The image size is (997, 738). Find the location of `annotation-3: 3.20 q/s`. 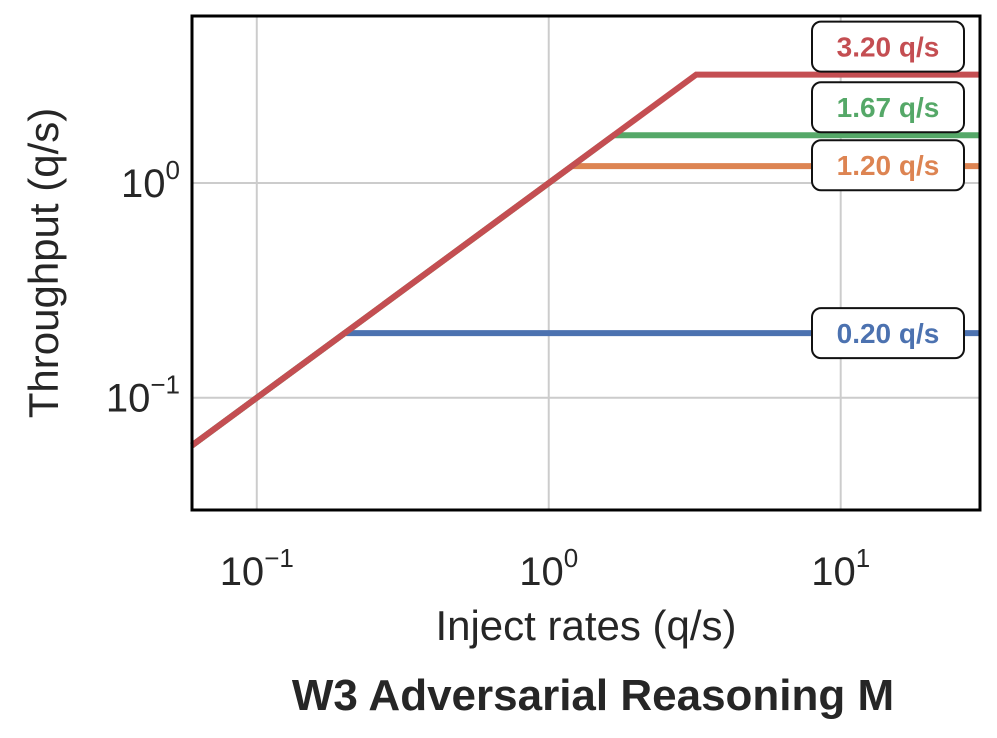

annotation-3: 3.20 q/s is located at coordinates (888, 46).